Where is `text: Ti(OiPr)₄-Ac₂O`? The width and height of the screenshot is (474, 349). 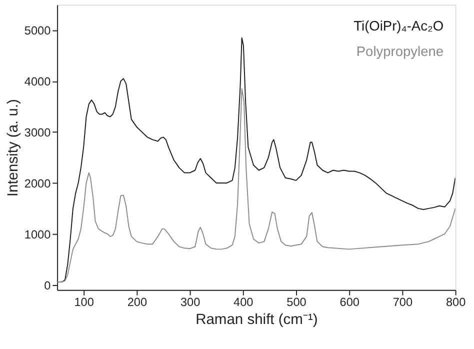 text: Ti(OiPr)₄-Ac₂O is located at coordinates (399, 26).